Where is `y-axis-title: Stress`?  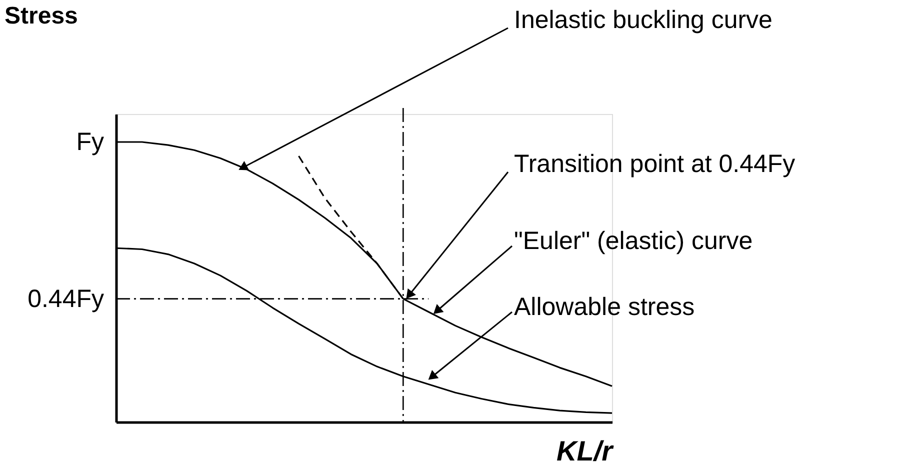
y-axis-title: Stress is located at coordinates (41, 16).